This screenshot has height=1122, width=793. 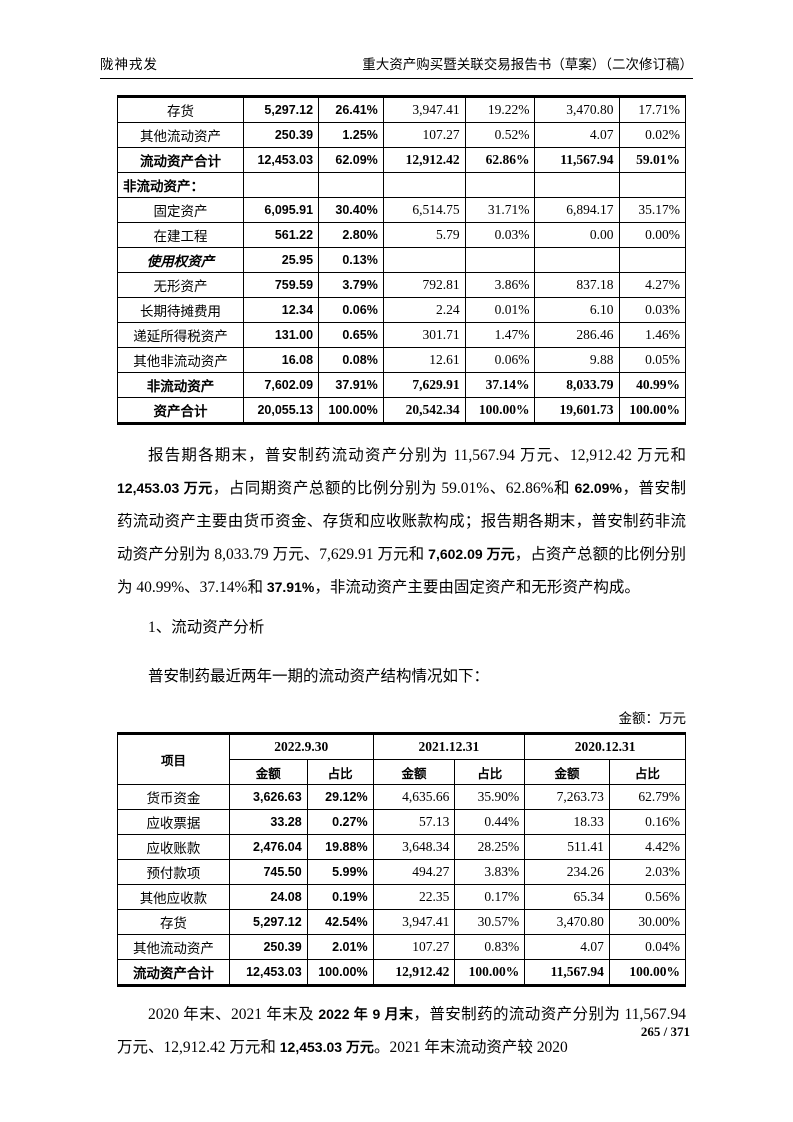 What do you see at coordinates (401, 571) in the screenshot?
I see `body-text: ，占资产总额的比例分别为 40.99%、37.14%和` at bounding box center [401, 571].